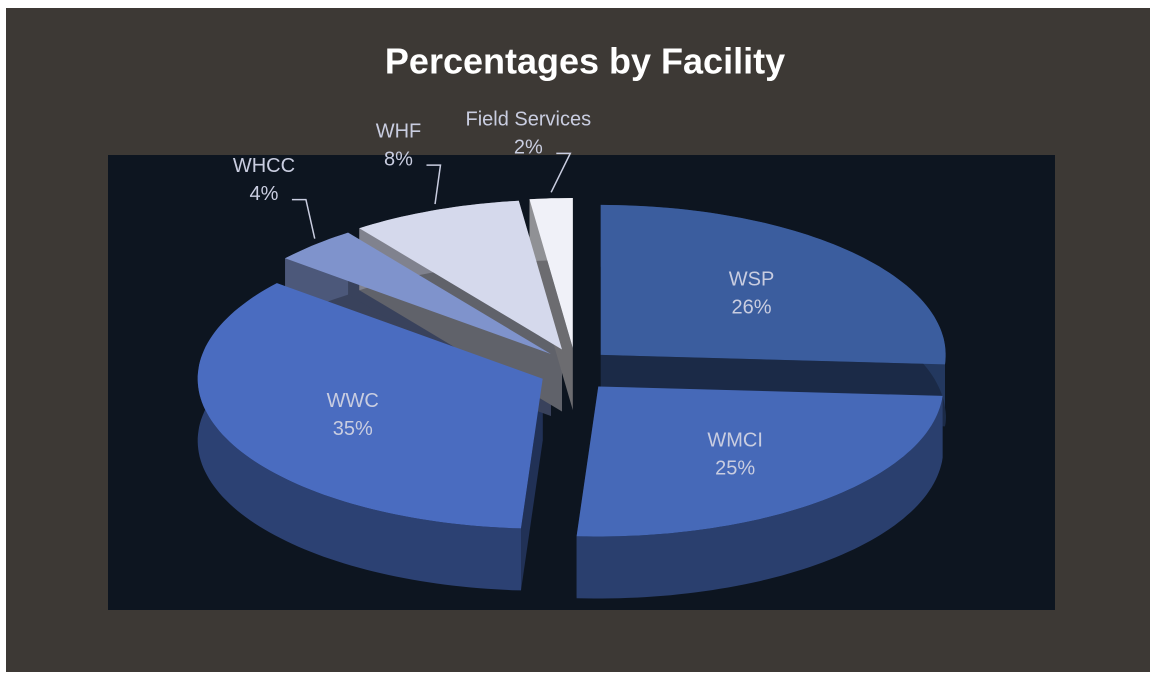  What do you see at coordinates (752, 308) in the screenshot?
I see `slice-label-value: 26%` at bounding box center [752, 308].